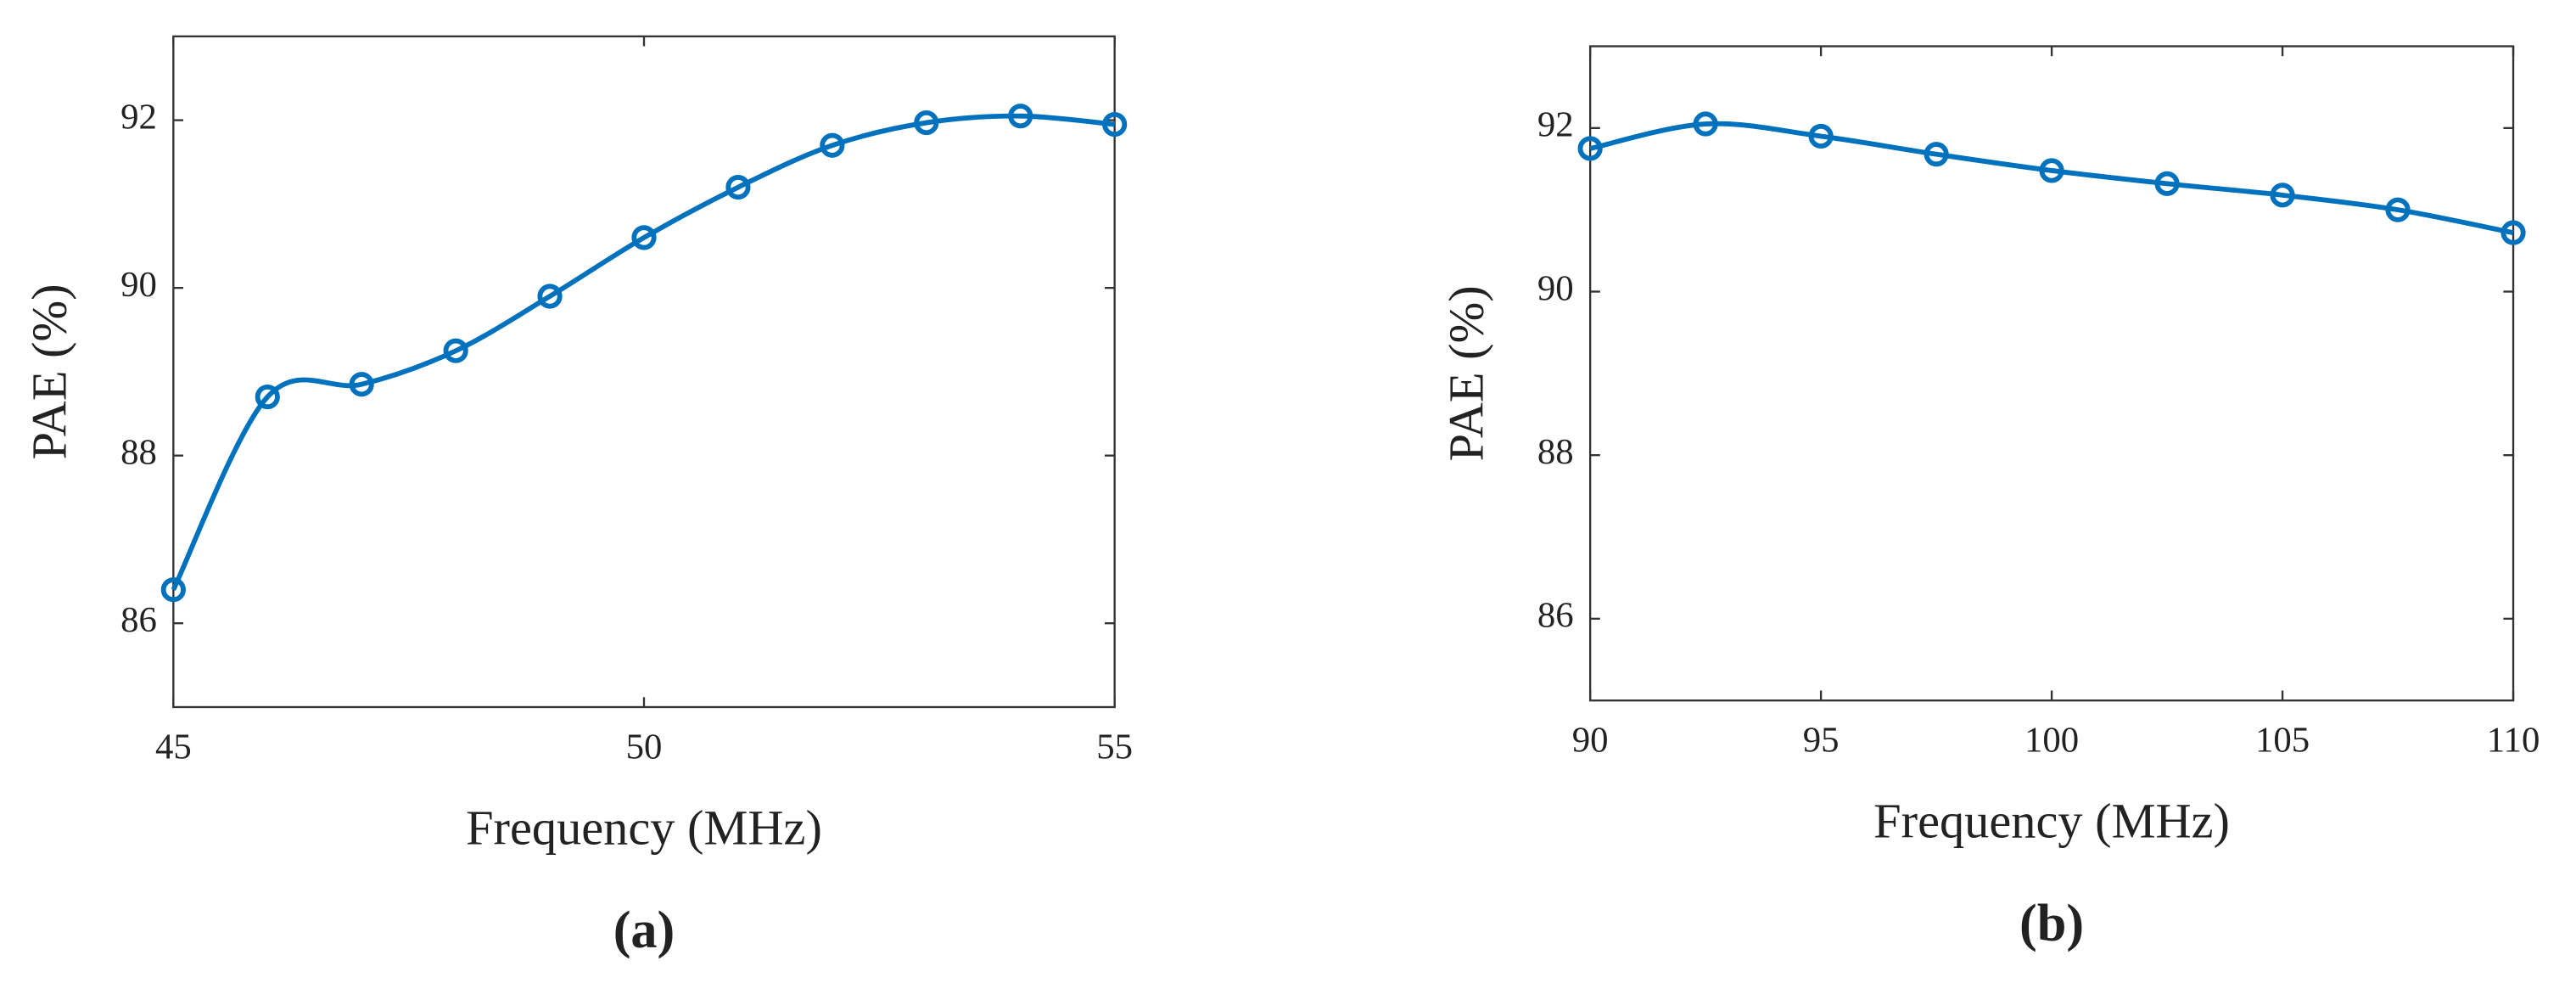 This screenshot has height=983, width=2576. Describe the element at coordinates (1114, 747) in the screenshot. I see `x-tick-label: 55` at that location.